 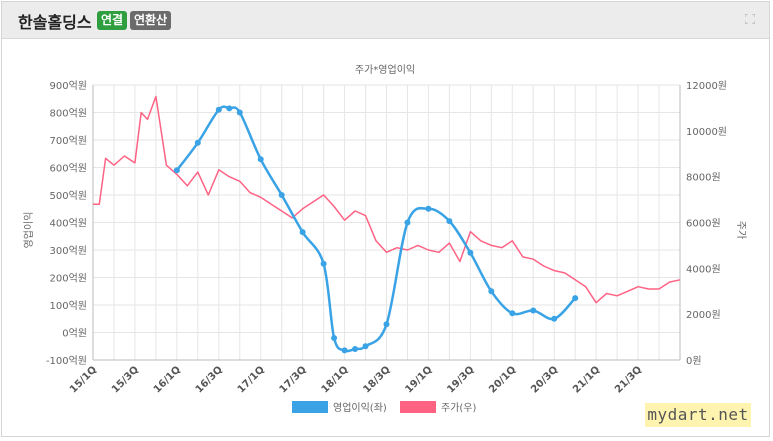 I want to click on y-left-tick-label: -100억원, so click(x=66, y=361).